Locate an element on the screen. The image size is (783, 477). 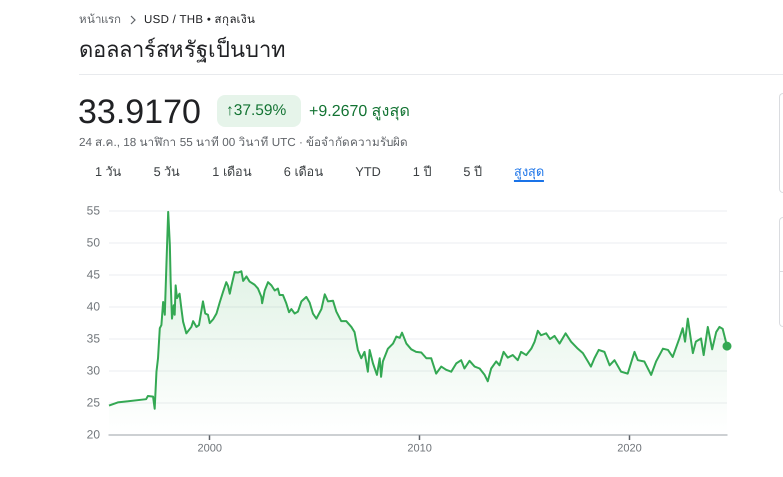
text: 24 ส.ค., 18 นาฬิกา 55 นาที 00 วินาที UTC · ข้อจำกัดความรับผิด is located at coordinates (243, 143).